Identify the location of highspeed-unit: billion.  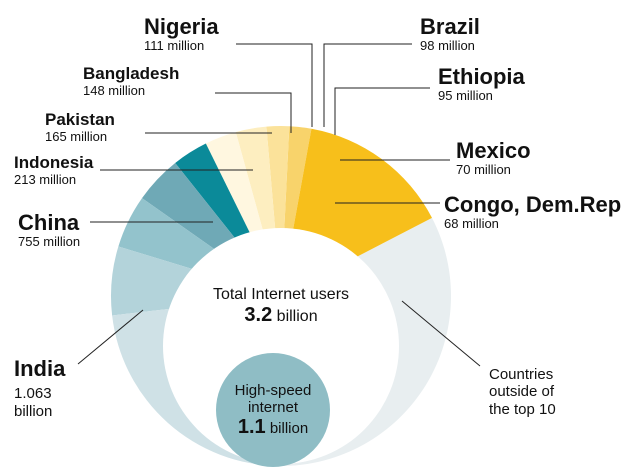
(289, 428).